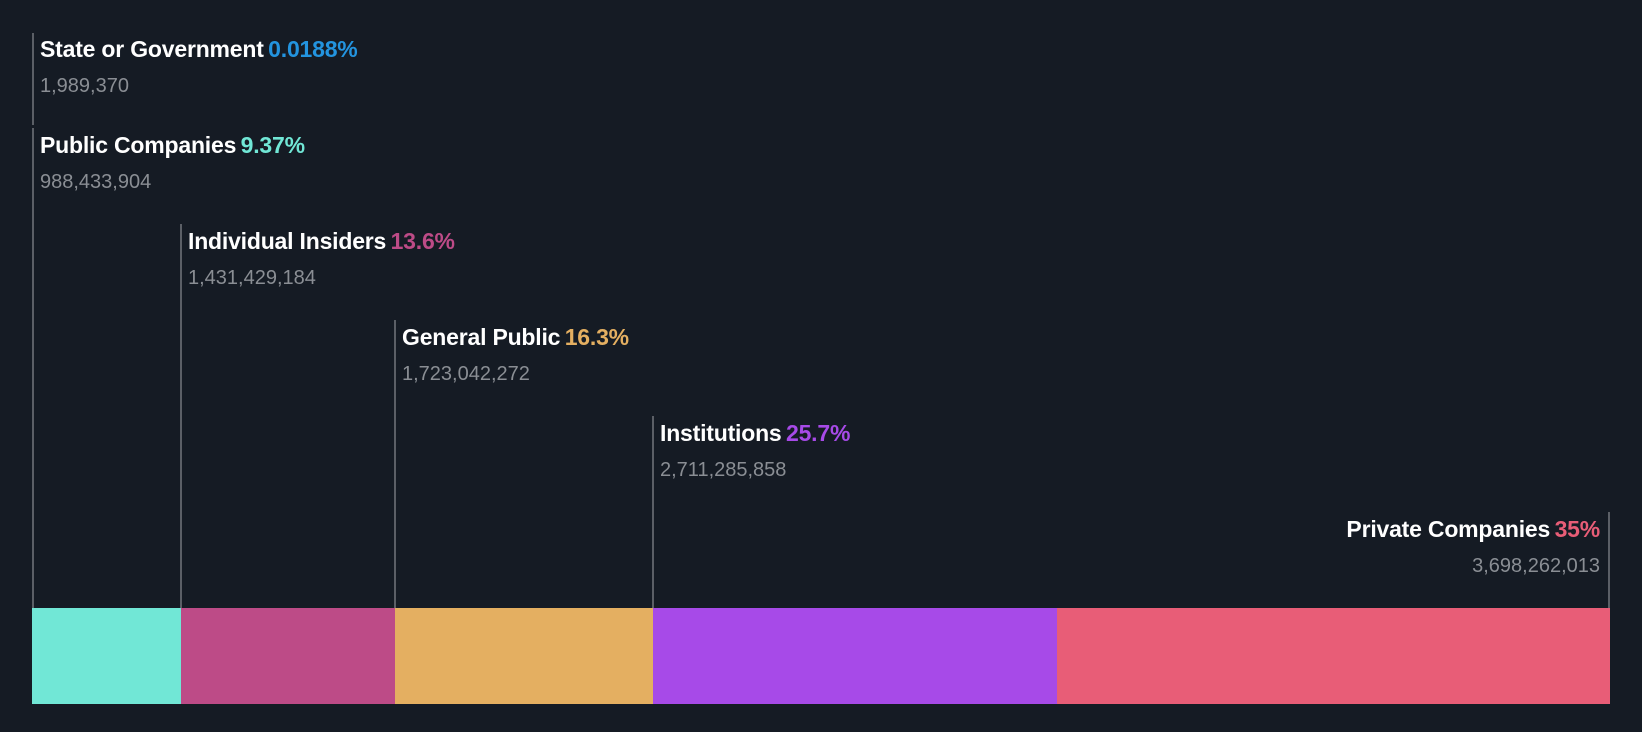 Image resolution: width=1642 pixels, height=732 pixels. What do you see at coordinates (855, 656) in the screenshot?
I see `segment-institutions` at bounding box center [855, 656].